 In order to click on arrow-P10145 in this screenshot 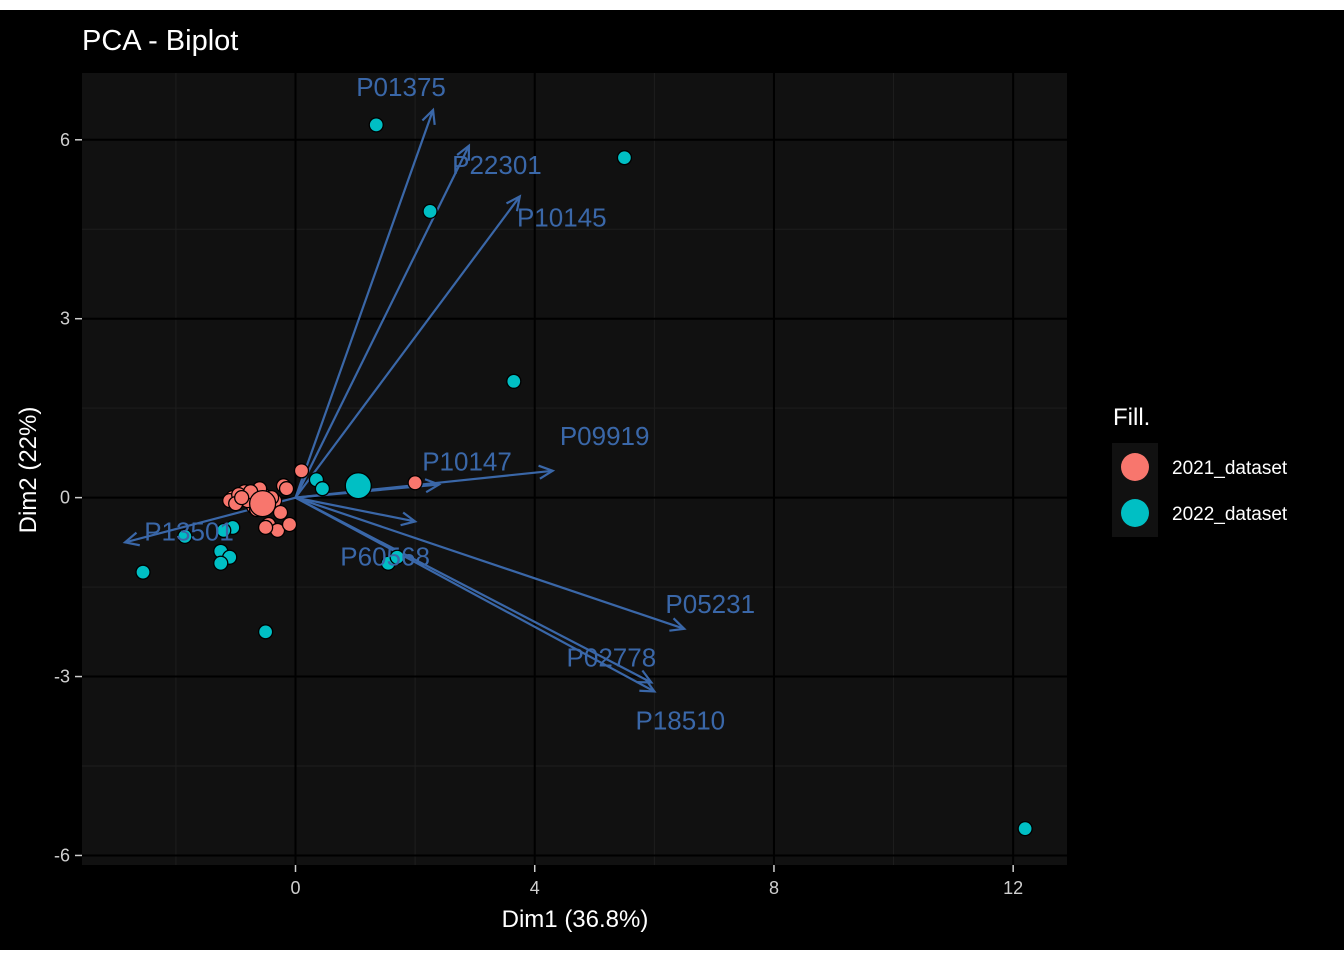, I will do `click(407, 347)`.